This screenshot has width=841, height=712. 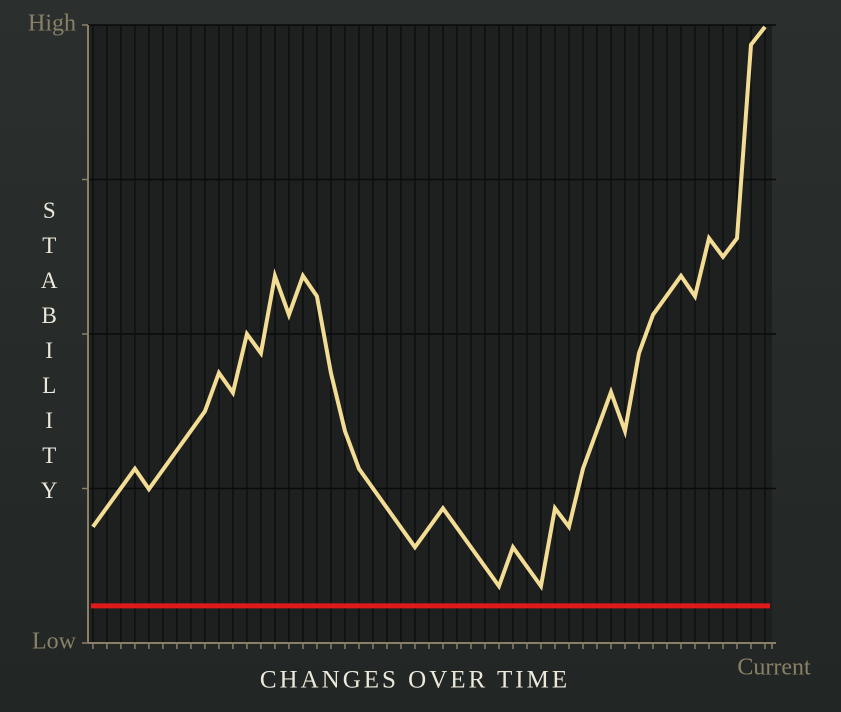 I want to click on y-tick-label: Low, so click(x=54, y=642).